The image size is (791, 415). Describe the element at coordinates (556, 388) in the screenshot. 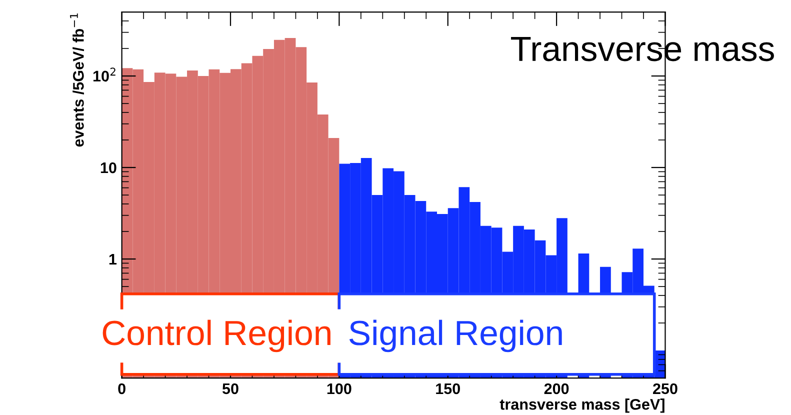

I see `x-tick-label: 200` at that location.